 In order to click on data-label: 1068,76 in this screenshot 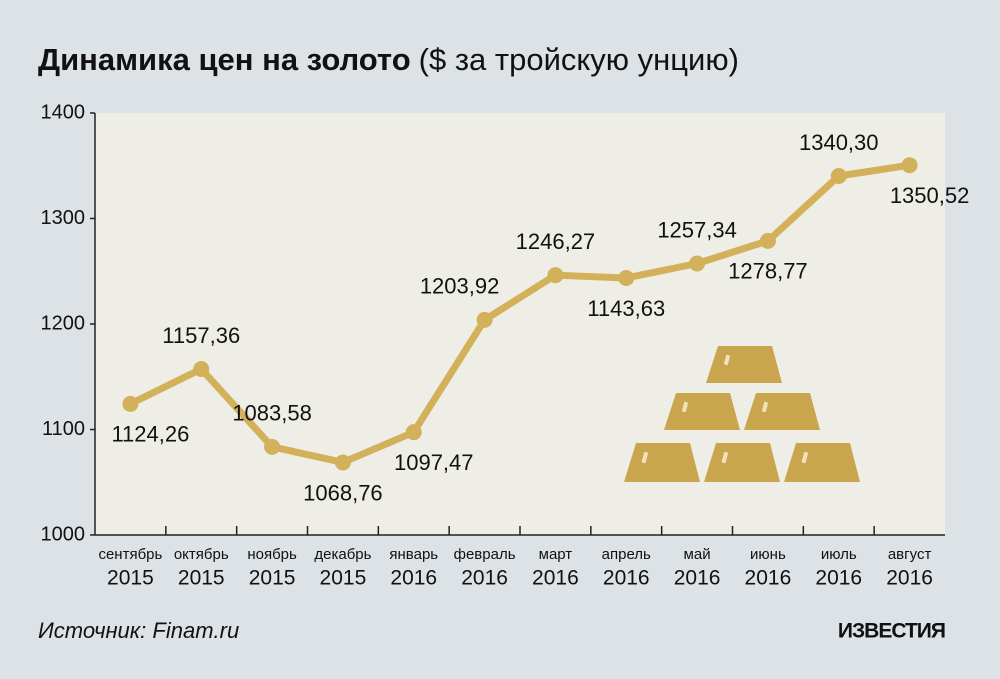, I will do `click(343, 492)`.